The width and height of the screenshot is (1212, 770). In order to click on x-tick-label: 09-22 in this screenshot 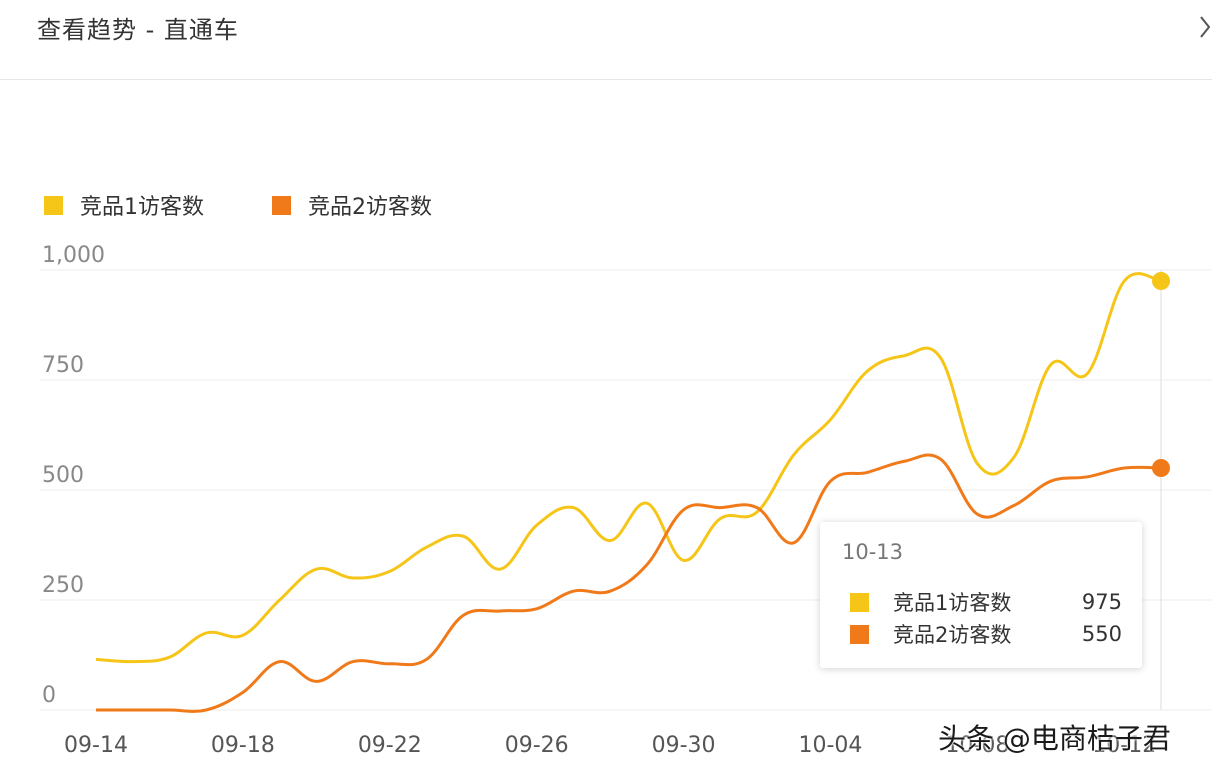, I will do `click(390, 745)`.